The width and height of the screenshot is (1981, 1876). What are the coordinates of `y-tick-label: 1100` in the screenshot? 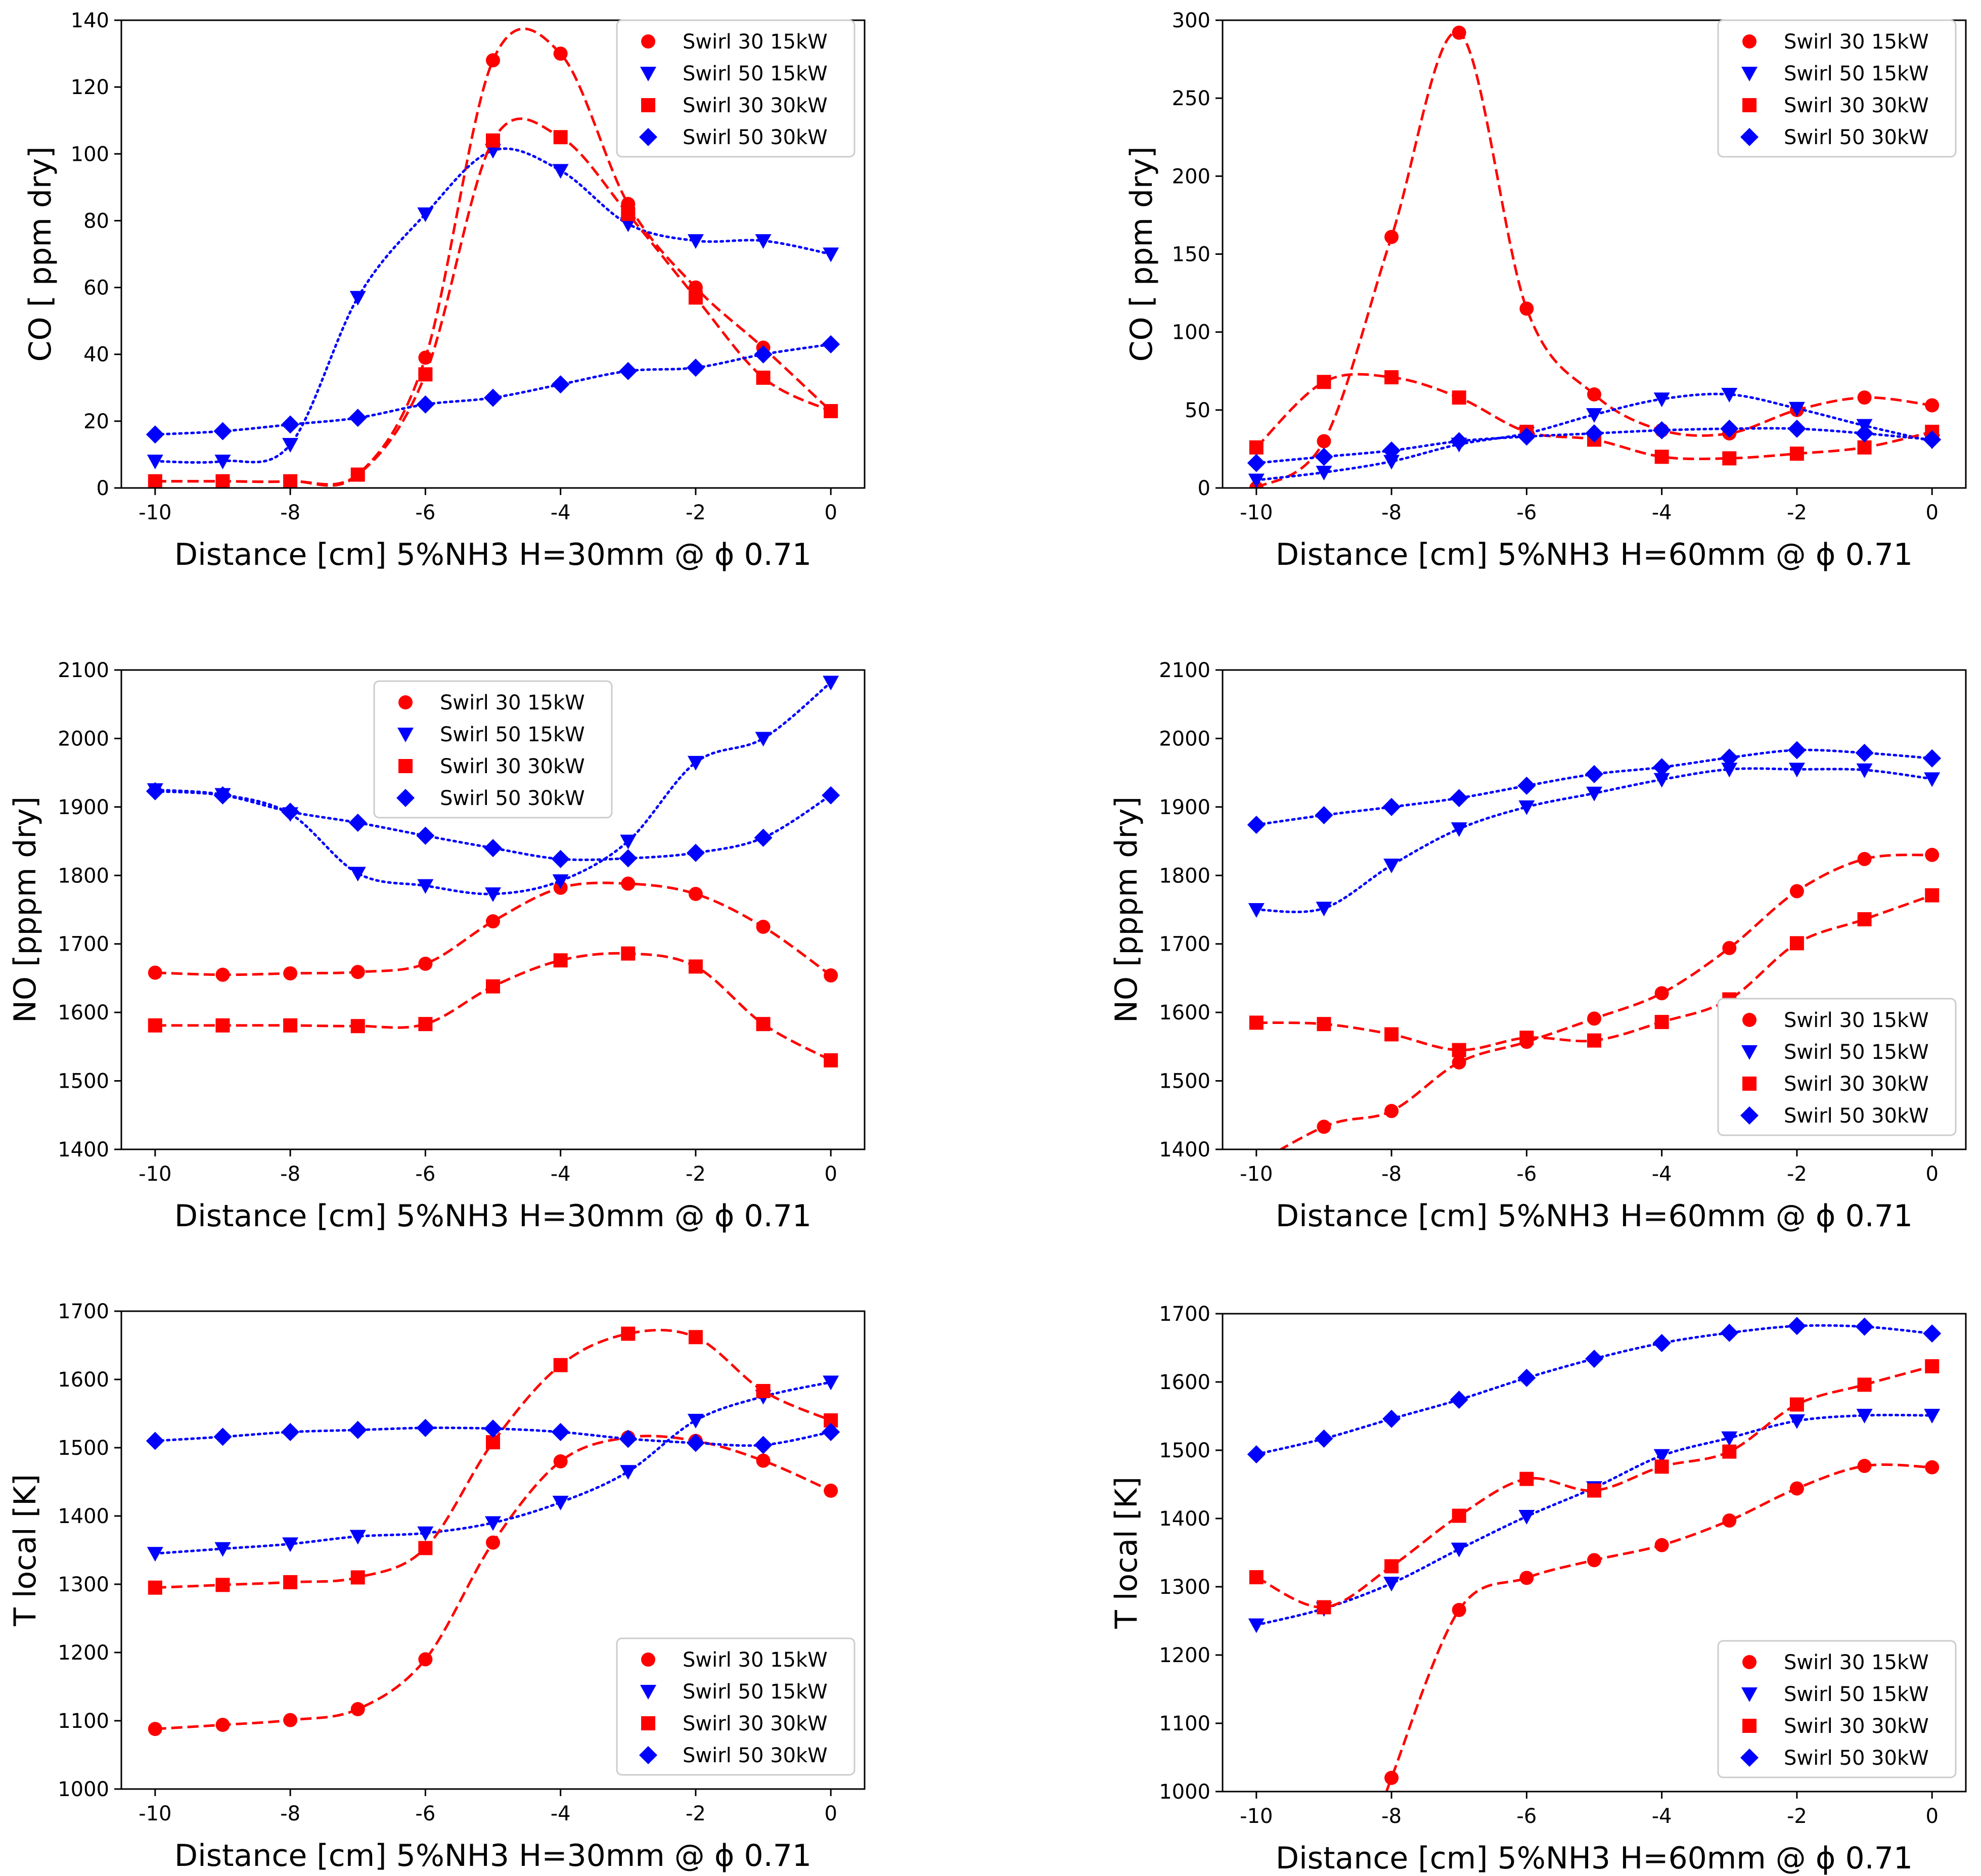 It's located at (83, 1721).